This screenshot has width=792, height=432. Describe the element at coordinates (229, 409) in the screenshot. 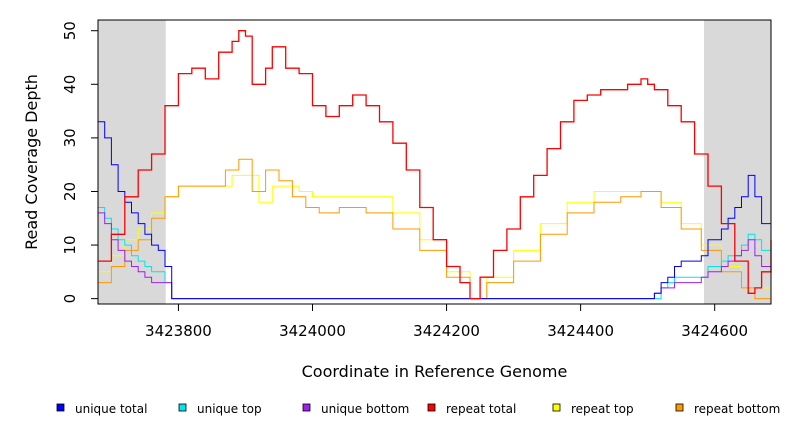

I see `legend-label: unique top` at that location.